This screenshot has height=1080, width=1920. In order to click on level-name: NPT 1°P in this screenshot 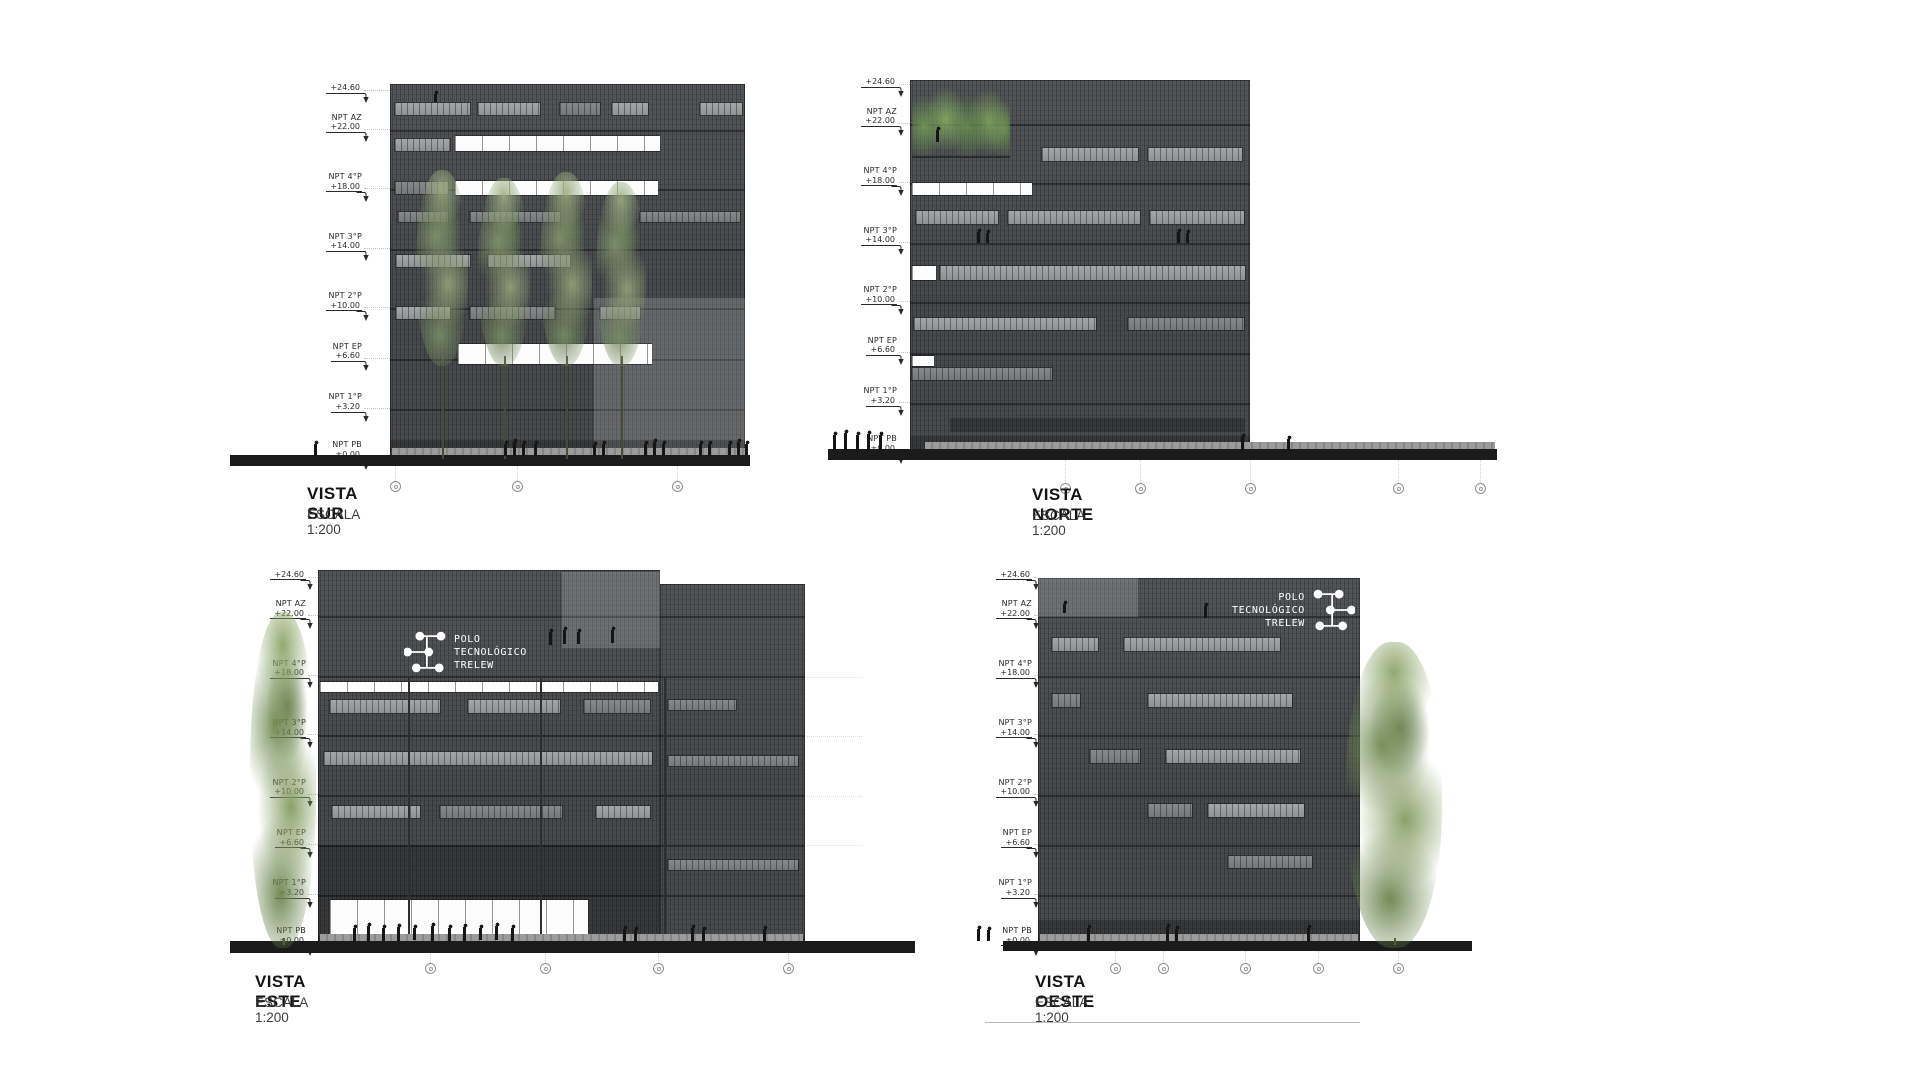, I will do `click(1015, 883)`.